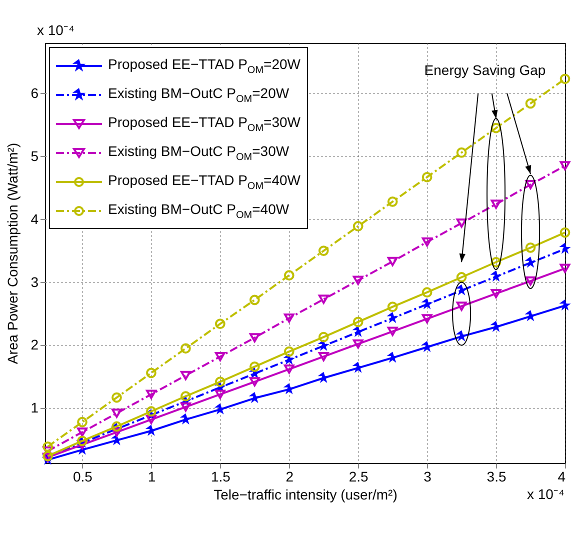 The height and width of the screenshot is (533, 586). What do you see at coordinates (12, 253) in the screenshot?
I see `y-axis-title: Area Power Consumption (Watt/m²)` at bounding box center [12, 253].